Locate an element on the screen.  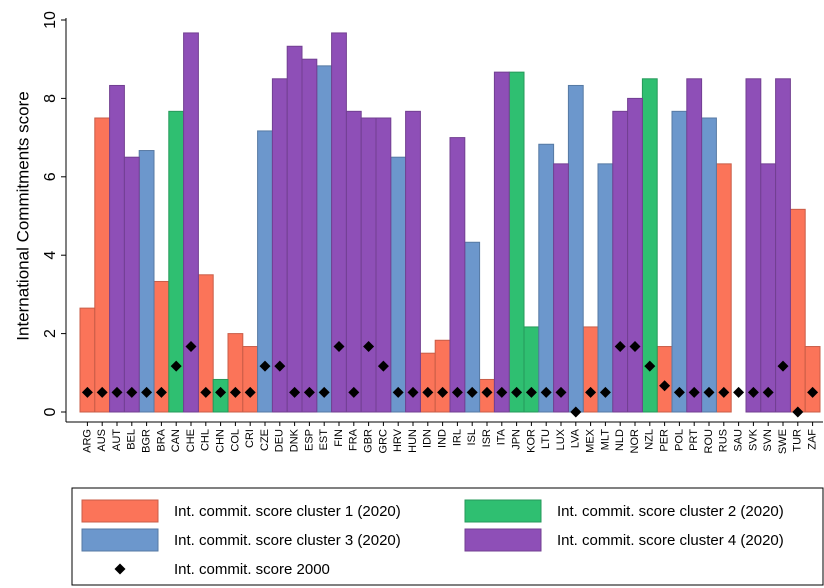
x-tick-label: FRA is located at coordinates (354, 439).